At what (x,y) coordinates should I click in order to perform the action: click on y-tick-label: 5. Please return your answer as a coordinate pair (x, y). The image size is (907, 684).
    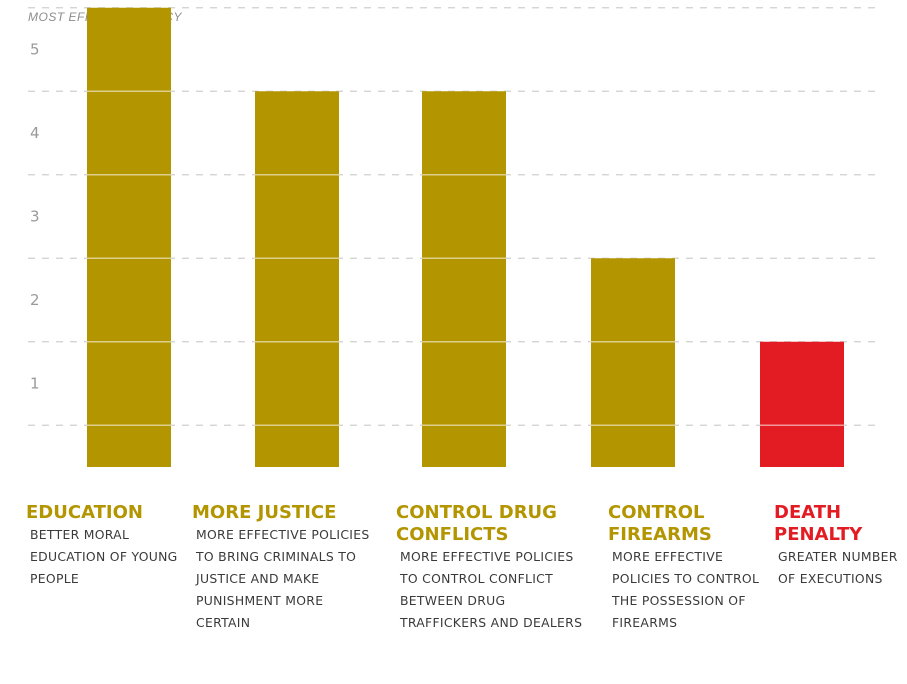
    Looking at the image, I should click on (35, 50).